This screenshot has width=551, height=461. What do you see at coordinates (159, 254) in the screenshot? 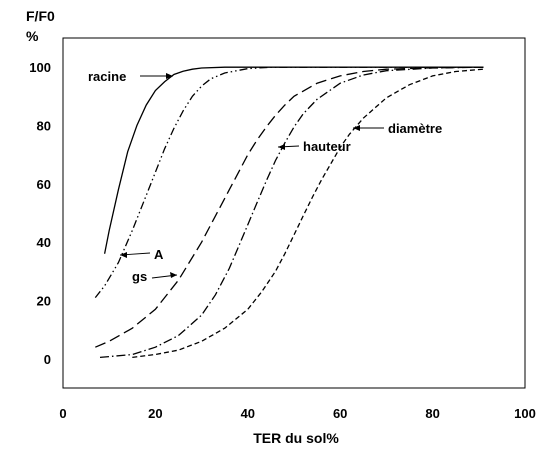
I see `annotation-label-A: A` at bounding box center [159, 254].